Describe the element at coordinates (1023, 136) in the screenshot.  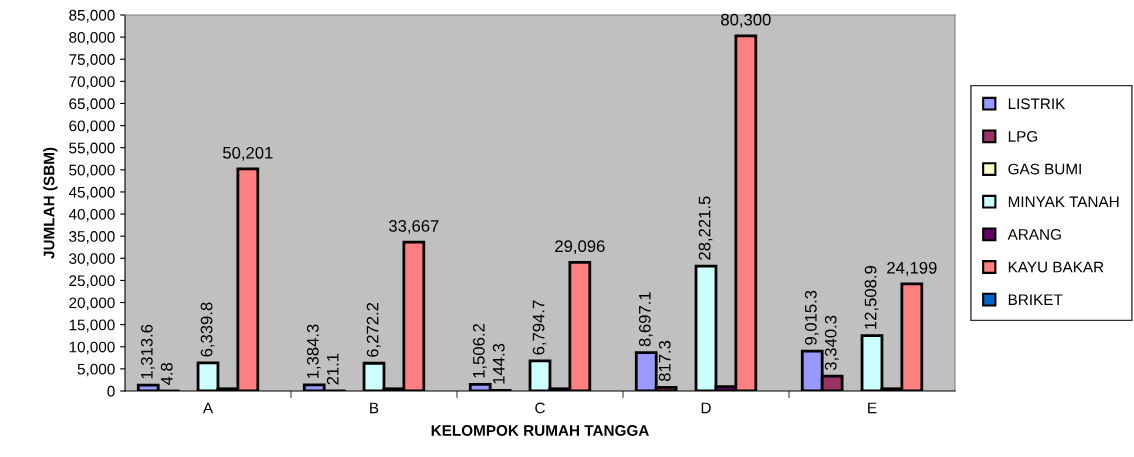
I see `legend-label: LPG` at that location.